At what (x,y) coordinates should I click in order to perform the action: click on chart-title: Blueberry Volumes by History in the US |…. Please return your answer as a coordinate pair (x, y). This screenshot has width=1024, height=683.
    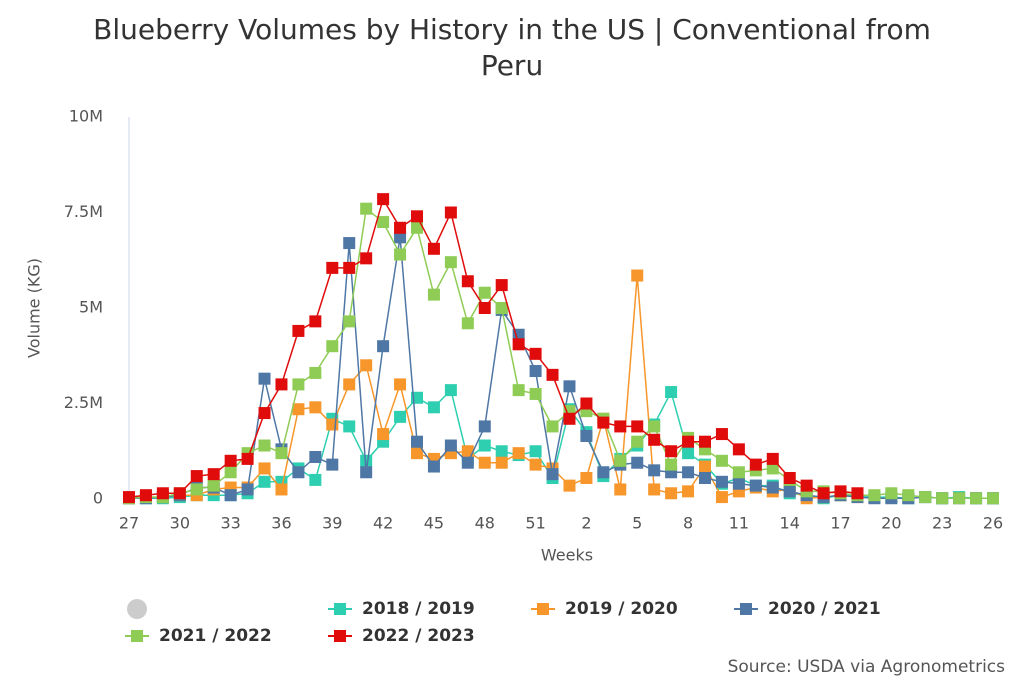
    Looking at the image, I should click on (512, 47).